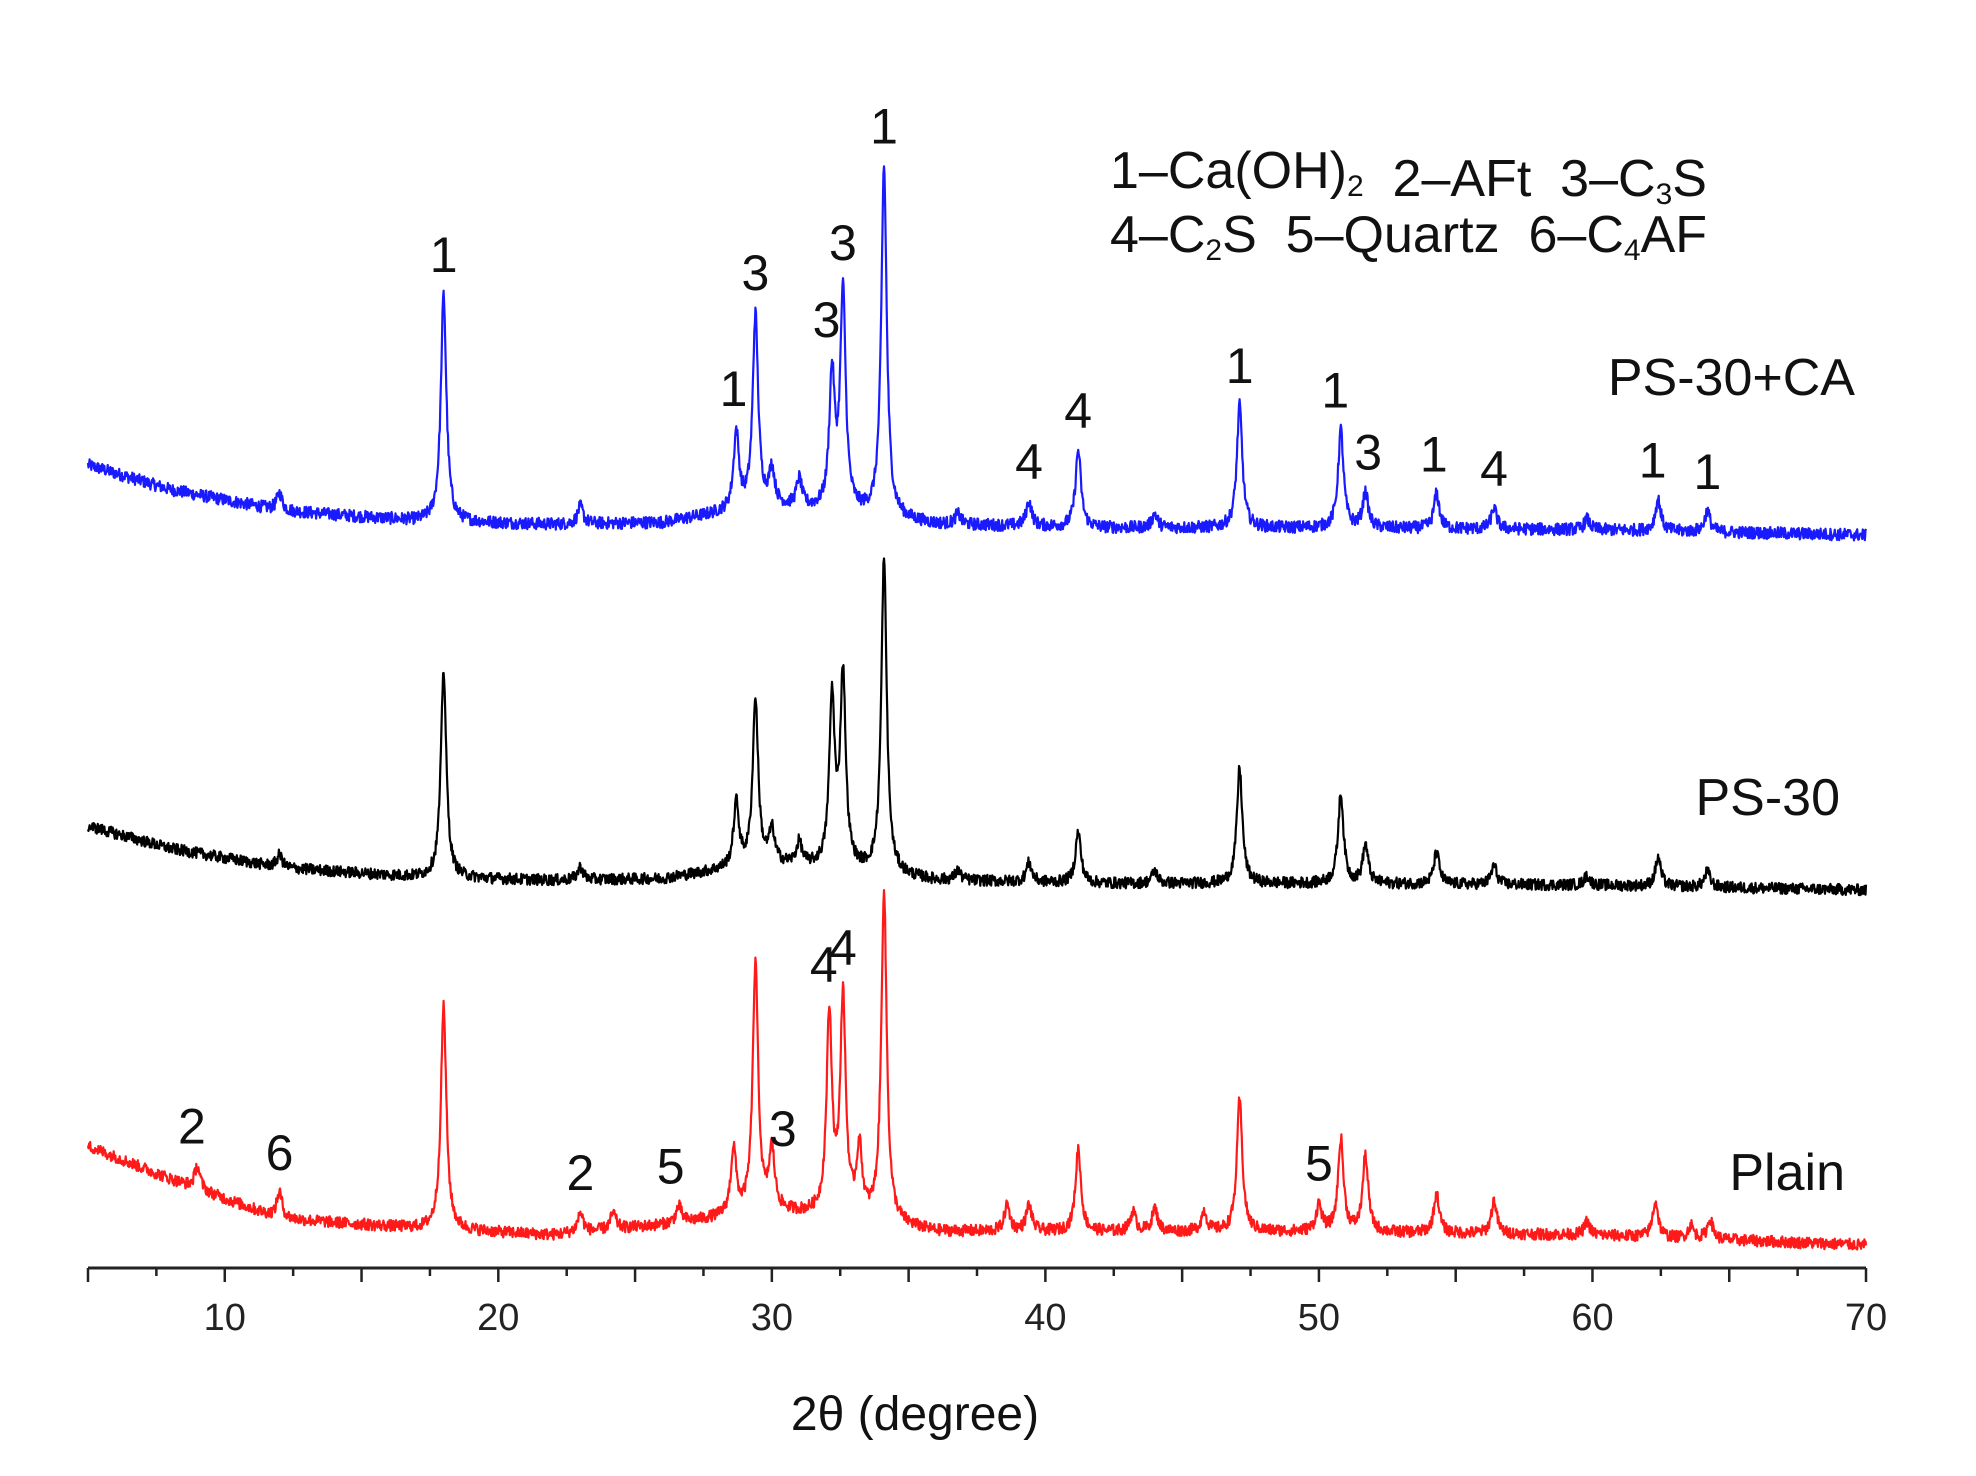 The width and height of the screenshot is (1976, 1476). I want to click on x-tick-label: 50, so click(1319, 1318).